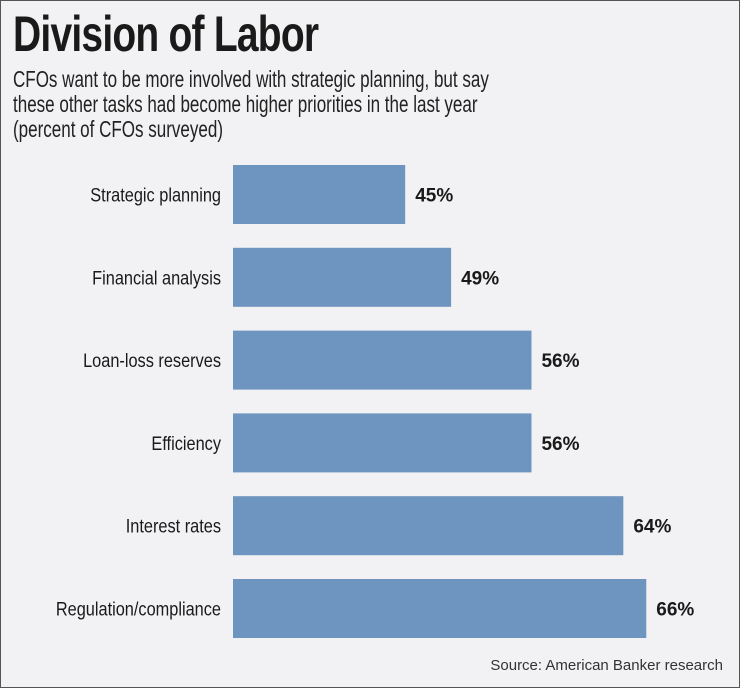 Image resolution: width=740 pixels, height=688 pixels. What do you see at coordinates (652, 527) in the screenshot?
I see `value-label: 64%` at bounding box center [652, 527].